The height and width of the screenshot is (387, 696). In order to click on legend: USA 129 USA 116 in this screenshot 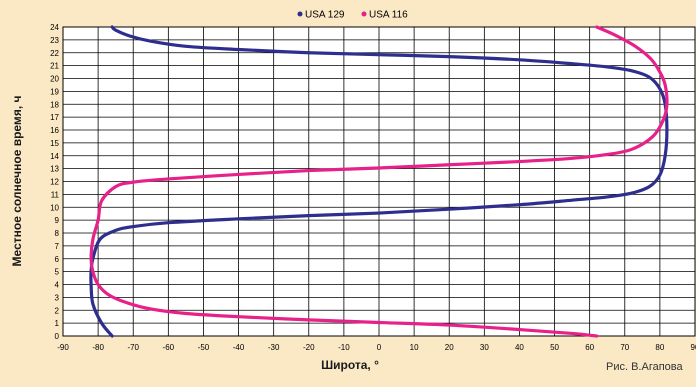, I will do `click(352, 15)`.